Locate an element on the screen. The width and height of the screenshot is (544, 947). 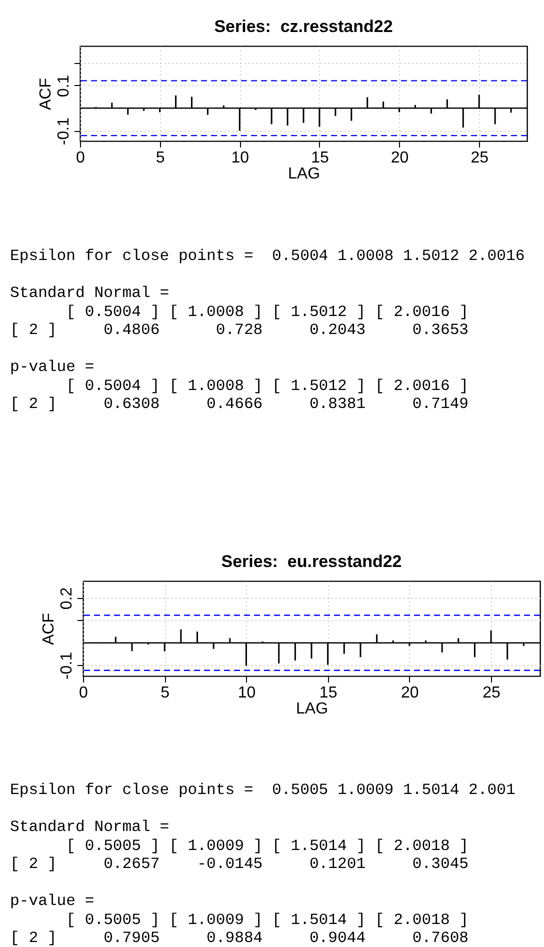
chart-title: Series: eu.resstand22 is located at coordinates (311, 561).